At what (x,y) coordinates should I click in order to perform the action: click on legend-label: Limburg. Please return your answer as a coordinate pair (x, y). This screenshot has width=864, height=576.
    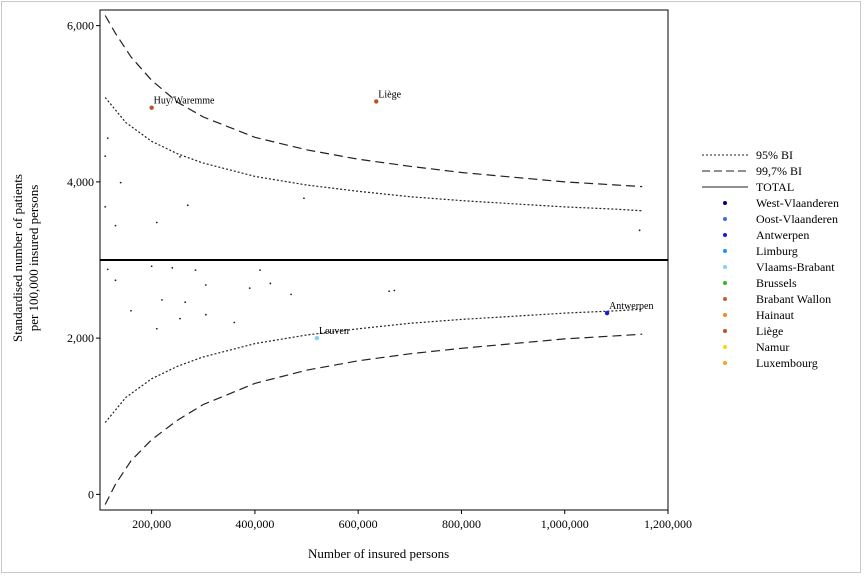
    Looking at the image, I should click on (777, 251).